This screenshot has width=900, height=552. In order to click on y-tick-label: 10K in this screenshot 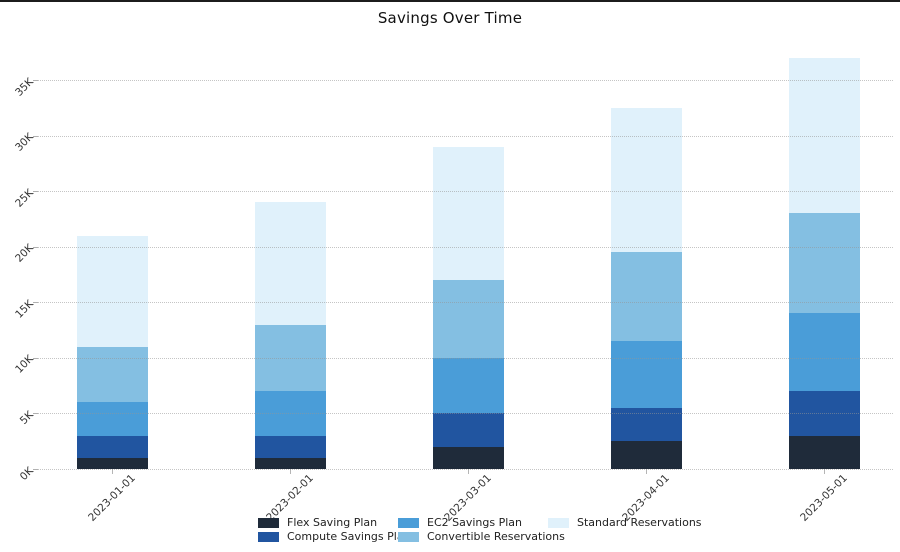, I will do `click(24, 365)`.